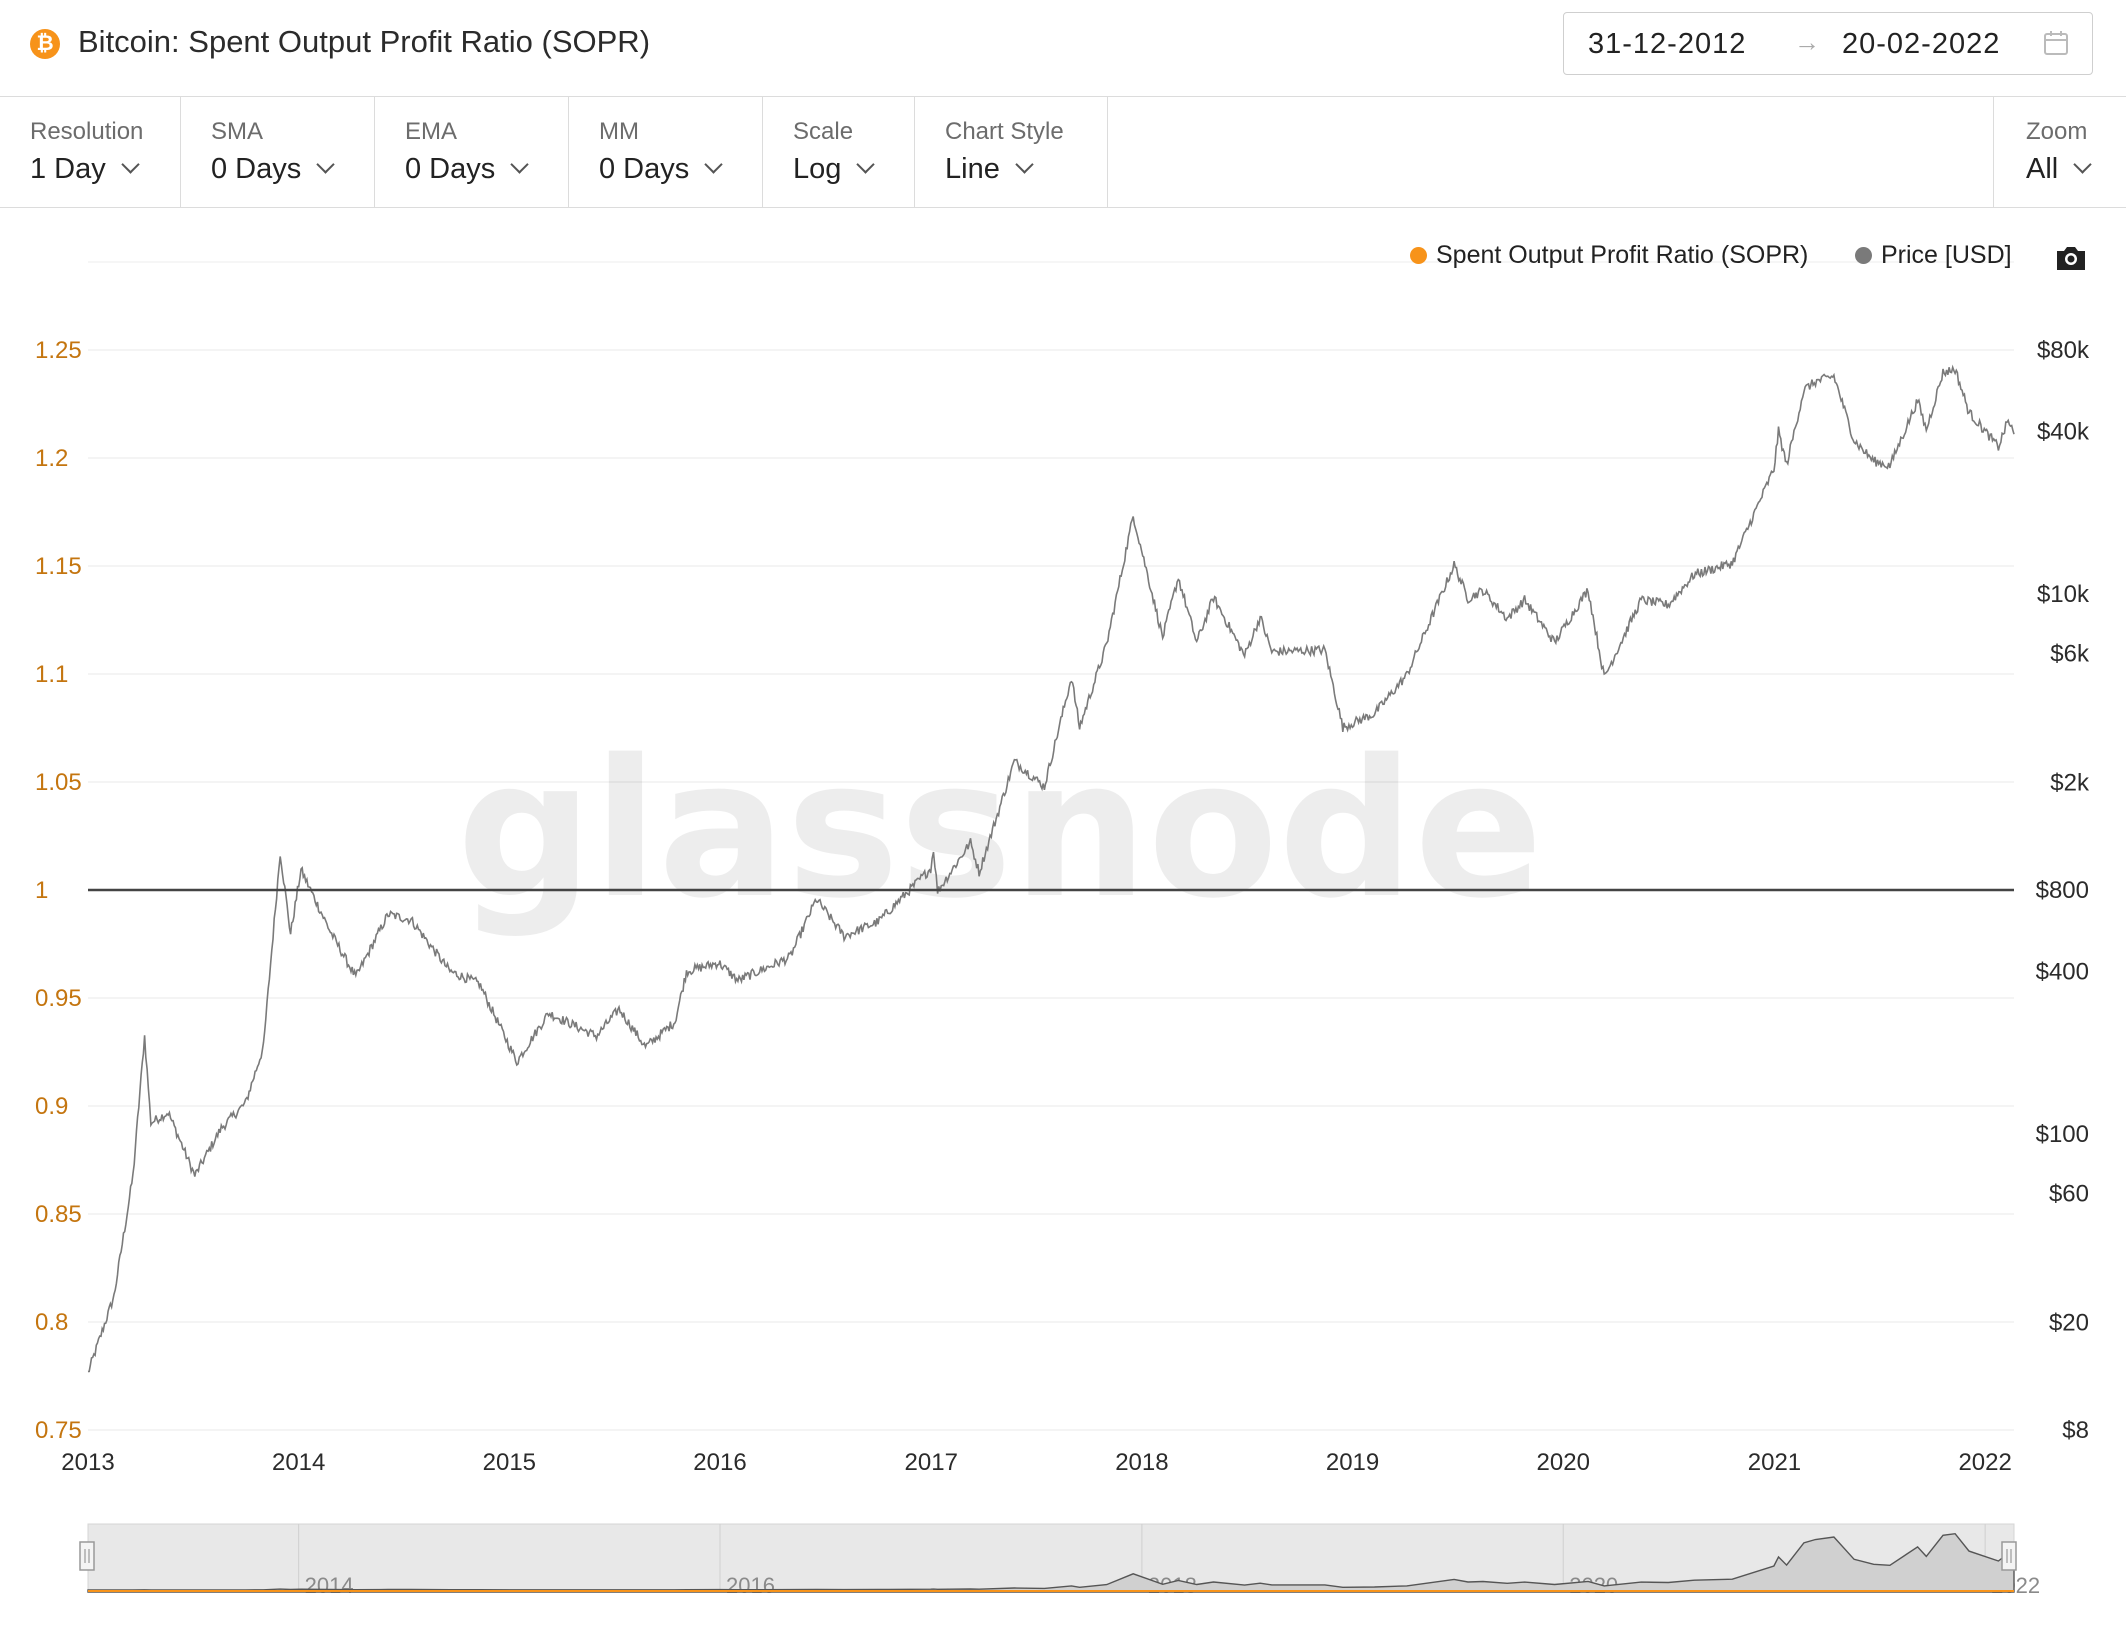 The width and height of the screenshot is (2126, 1626). What do you see at coordinates (87, 131) in the screenshot?
I see `resolution-label: Resolution` at bounding box center [87, 131].